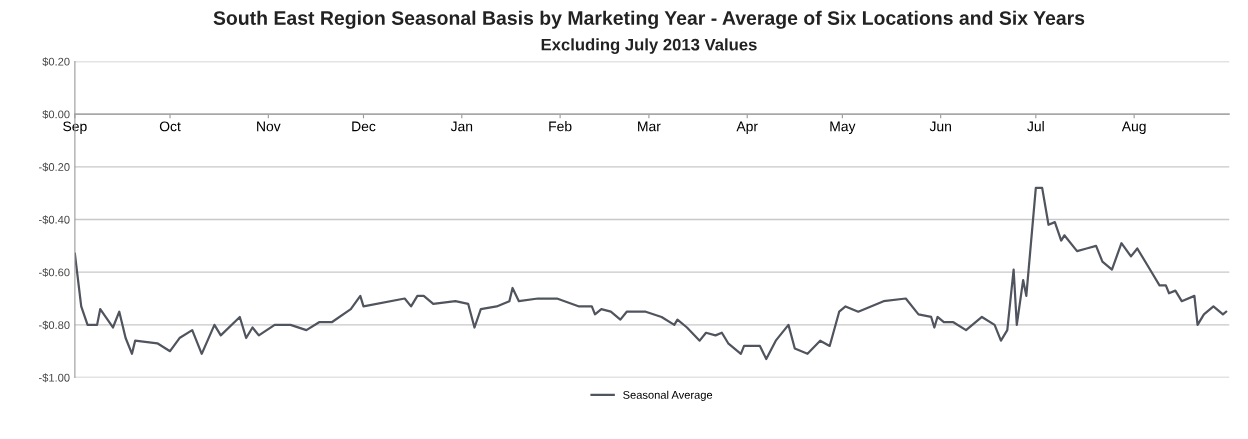 The width and height of the screenshot is (1248, 439). What do you see at coordinates (649, 19) in the screenshot?
I see `chart-title: South East Region Seasonal Basis by Marketing Year - Average of Six Locations and Six Years` at bounding box center [649, 19].